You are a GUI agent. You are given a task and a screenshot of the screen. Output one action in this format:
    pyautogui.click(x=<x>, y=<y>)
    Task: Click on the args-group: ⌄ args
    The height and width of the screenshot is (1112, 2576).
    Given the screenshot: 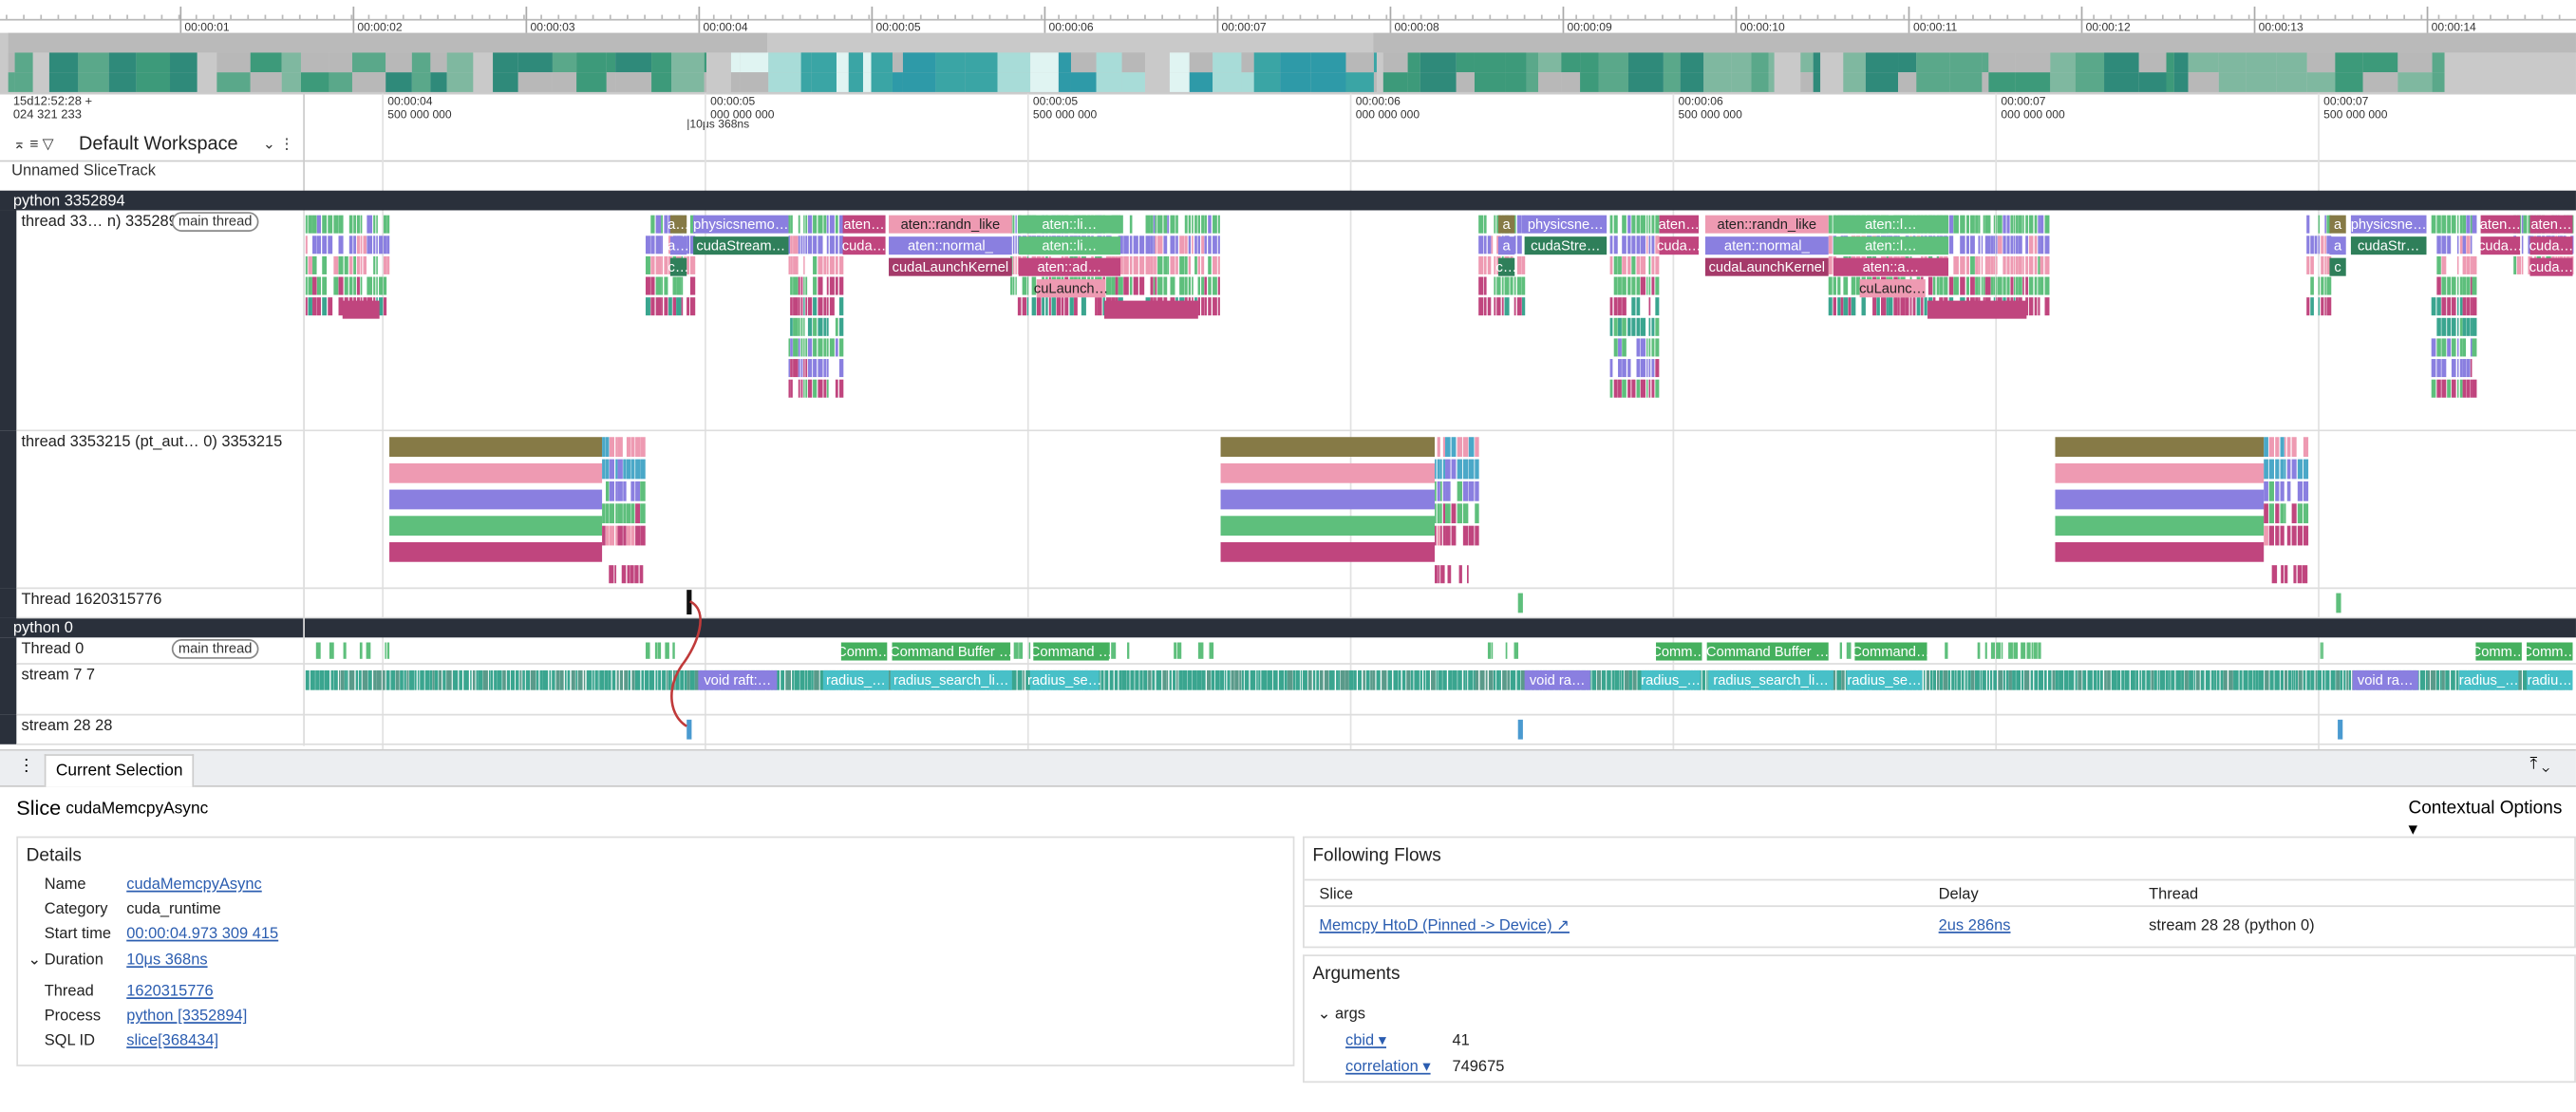 What is the action you would take?
    pyautogui.click(x=1341, y=1014)
    